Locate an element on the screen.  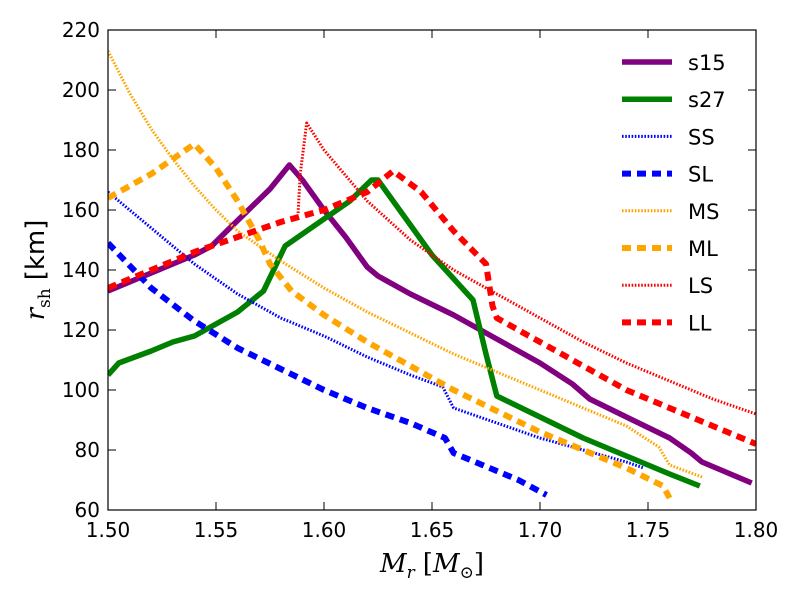
y-tick-label: 100 is located at coordinates (81, 390).